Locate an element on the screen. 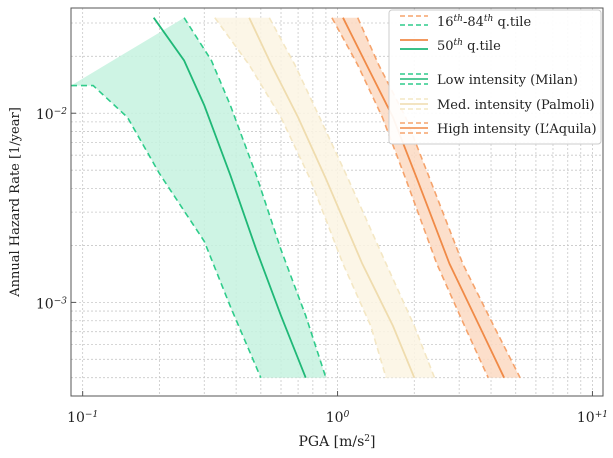 This screenshot has width=613, height=458. legend-label: 50th q.tile is located at coordinates (469, 46).